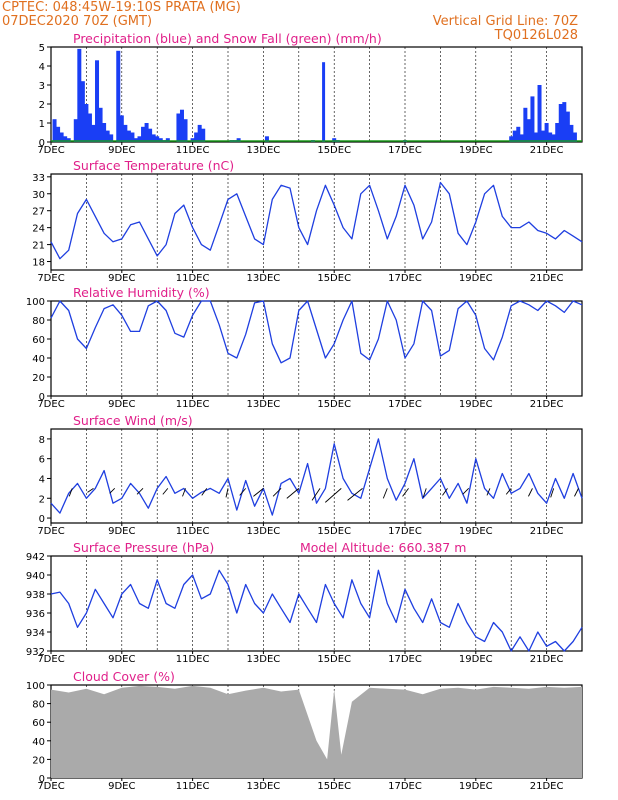 Image resolution: width=618 pixels, height=800 pixels. I want to click on ytick-label-4-2: 936, so click(35, 614).